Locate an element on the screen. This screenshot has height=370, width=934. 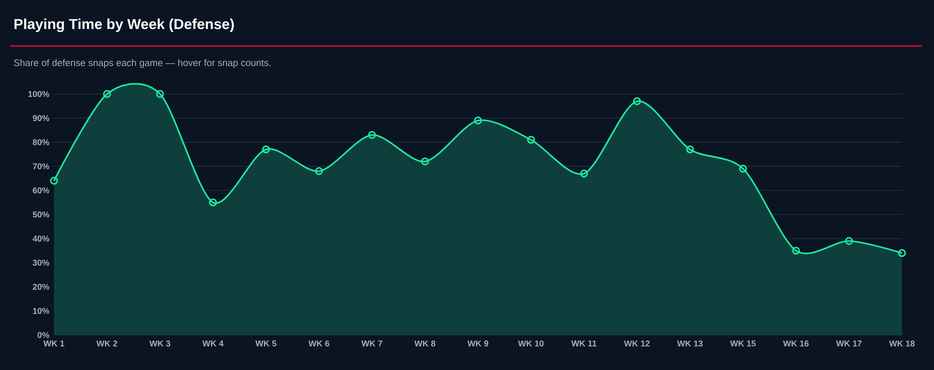
y-tick-label: 10% is located at coordinates (41, 311).